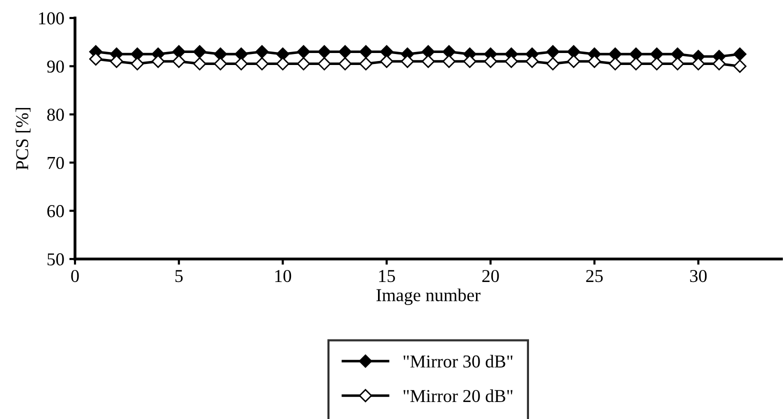 The width and height of the screenshot is (783, 419). Describe the element at coordinates (51, 18) in the screenshot. I see `y-tick-label: 100` at that location.